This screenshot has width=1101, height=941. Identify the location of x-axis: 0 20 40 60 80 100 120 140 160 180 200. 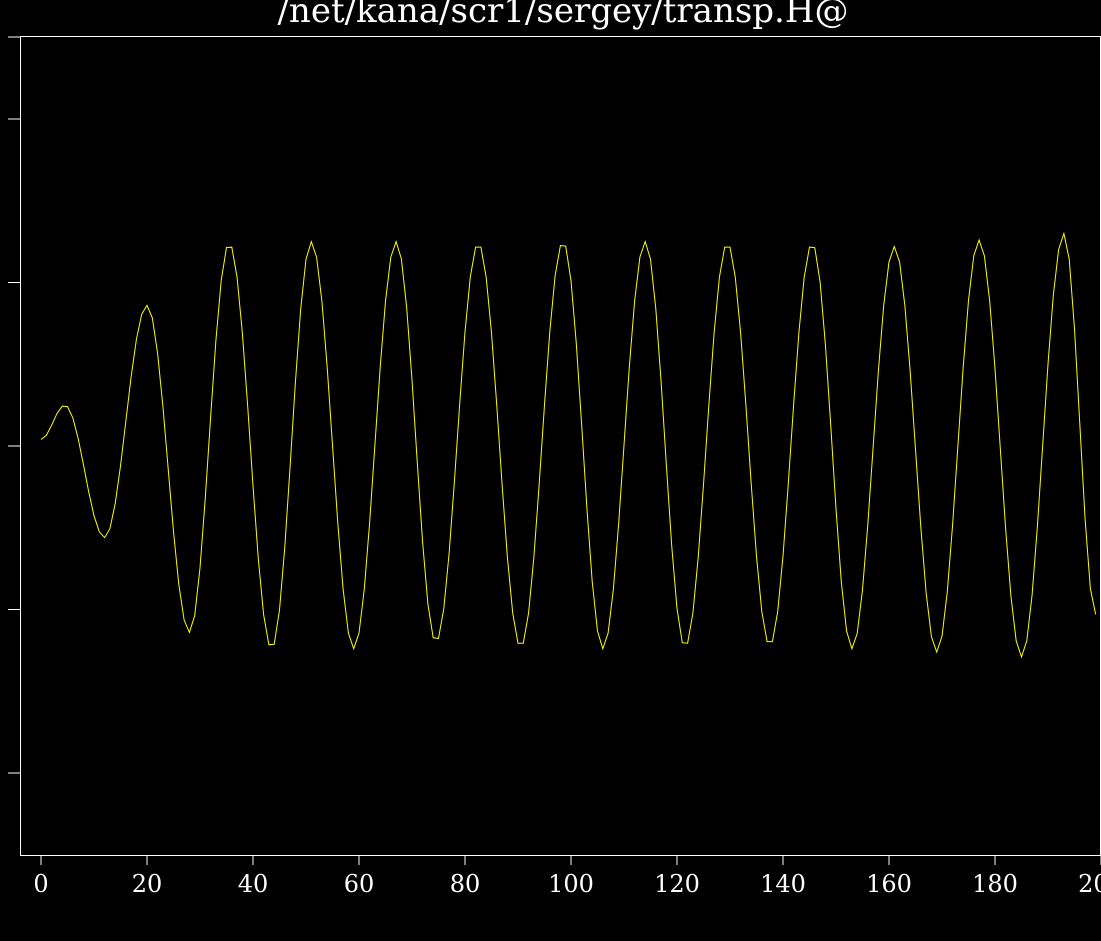
(567, 877).